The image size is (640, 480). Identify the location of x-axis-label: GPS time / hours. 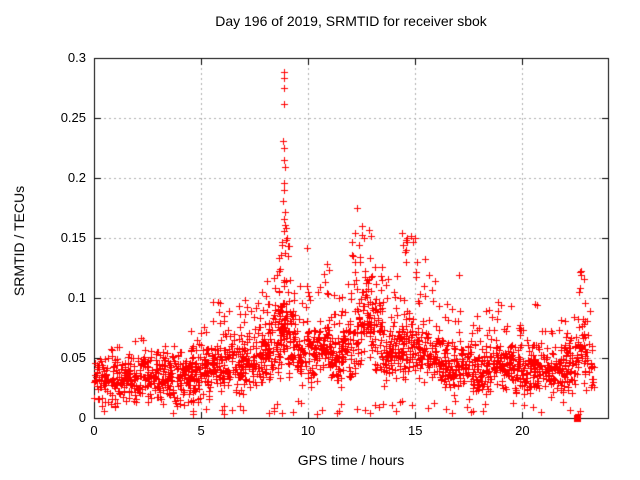
(351, 460).